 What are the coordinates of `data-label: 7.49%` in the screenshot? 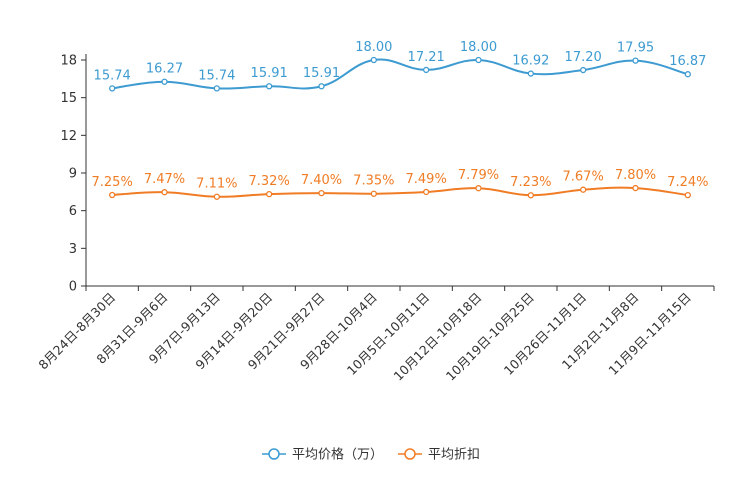 It's located at (426, 179).